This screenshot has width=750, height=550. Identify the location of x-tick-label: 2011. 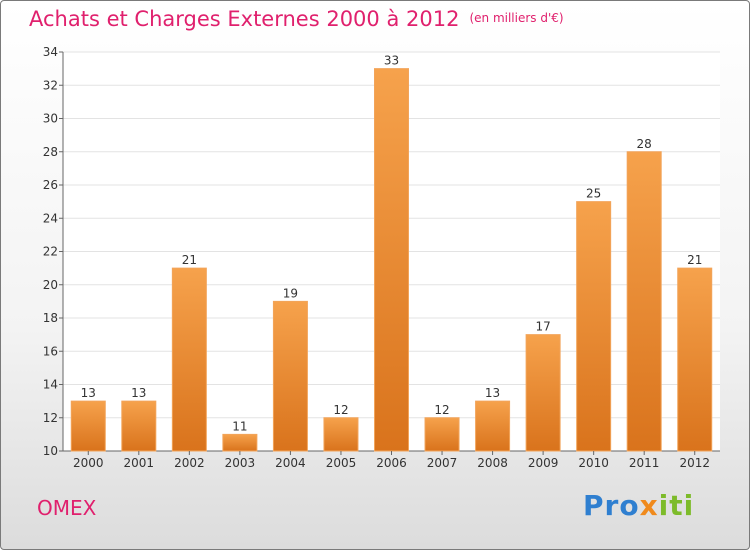
(644, 463).